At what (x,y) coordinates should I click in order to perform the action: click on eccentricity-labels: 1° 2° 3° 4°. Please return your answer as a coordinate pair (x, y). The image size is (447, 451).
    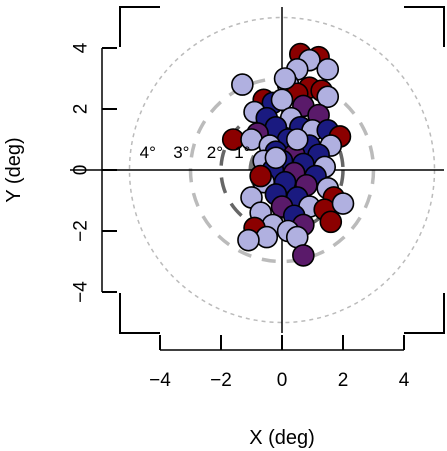
    Looking at the image, I should click on (195, 152).